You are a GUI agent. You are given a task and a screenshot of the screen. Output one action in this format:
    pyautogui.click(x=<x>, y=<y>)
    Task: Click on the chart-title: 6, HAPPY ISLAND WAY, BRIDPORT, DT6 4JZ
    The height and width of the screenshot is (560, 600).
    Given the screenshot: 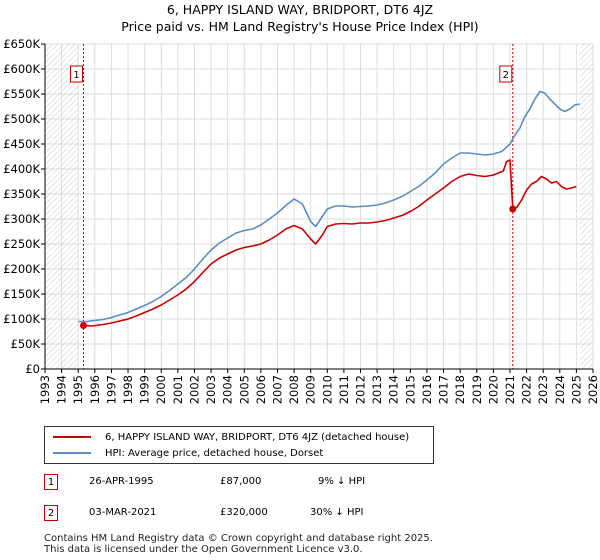 What is the action you would take?
    pyautogui.click(x=300, y=9)
    